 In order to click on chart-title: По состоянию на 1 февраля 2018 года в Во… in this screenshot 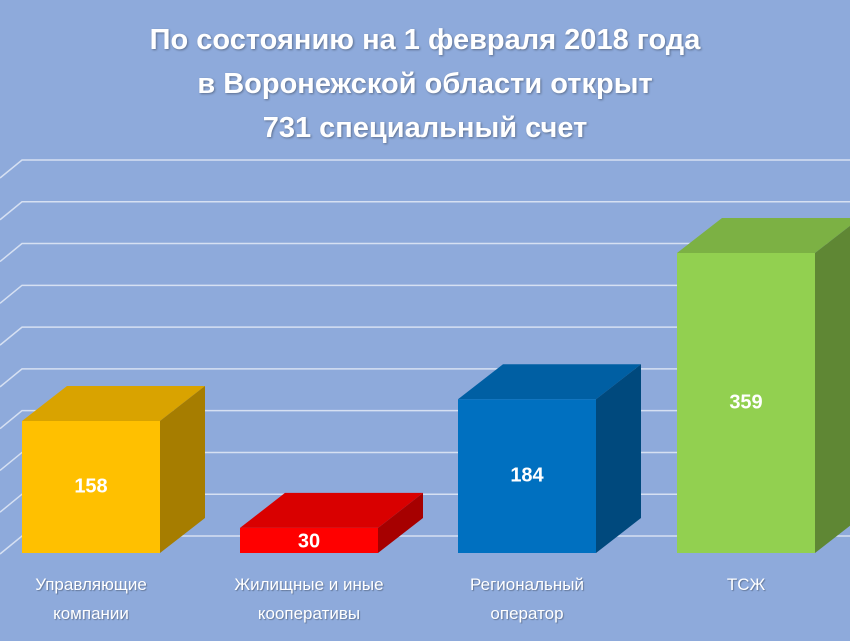, I will do `click(425, 84)`.